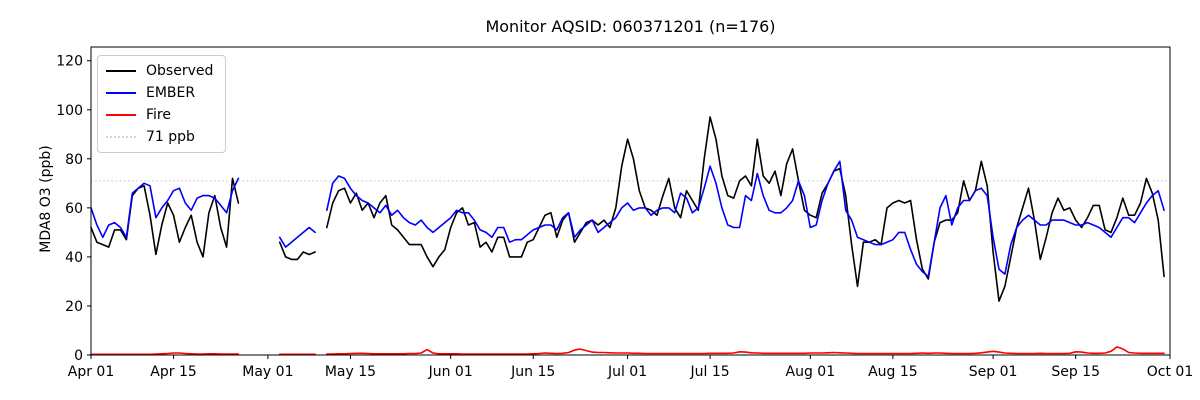 The height and width of the screenshot is (400, 1200). I want to click on fire-line-swatch, so click(121, 115).